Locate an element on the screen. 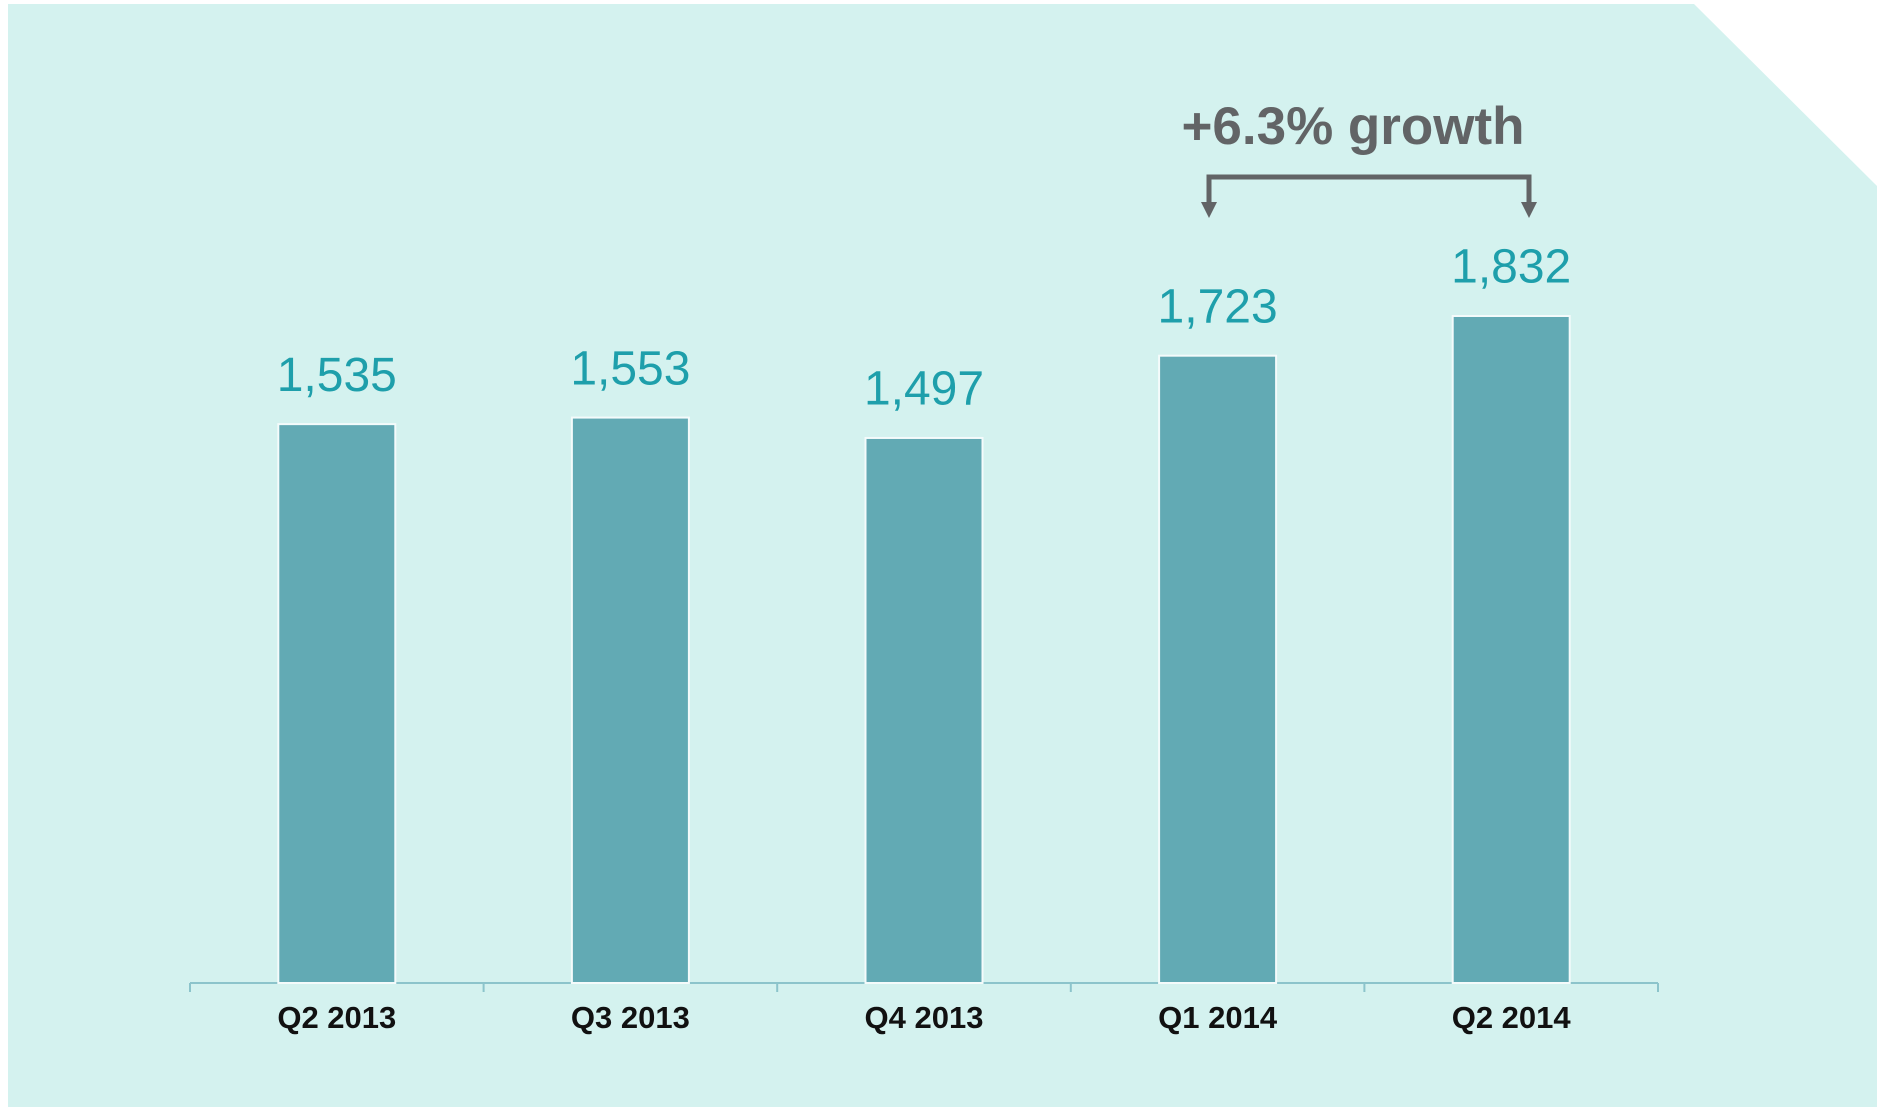  bracket-line is located at coordinates (1369, 189).